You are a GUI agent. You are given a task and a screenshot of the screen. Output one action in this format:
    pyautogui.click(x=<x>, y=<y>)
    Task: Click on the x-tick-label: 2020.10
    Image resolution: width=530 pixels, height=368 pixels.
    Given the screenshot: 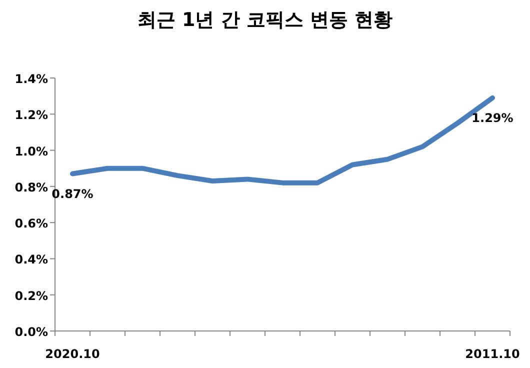 What is the action you would take?
    pyautogui.click(x=72, y=354)
    